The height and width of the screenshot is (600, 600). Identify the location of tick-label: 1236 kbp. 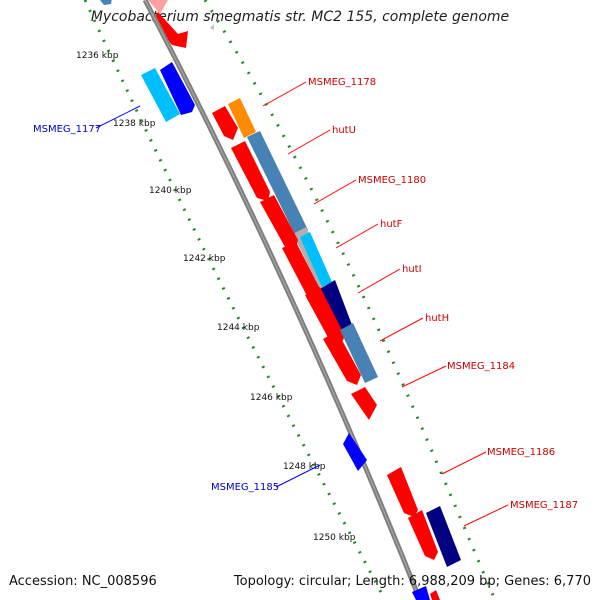
(97, 56).